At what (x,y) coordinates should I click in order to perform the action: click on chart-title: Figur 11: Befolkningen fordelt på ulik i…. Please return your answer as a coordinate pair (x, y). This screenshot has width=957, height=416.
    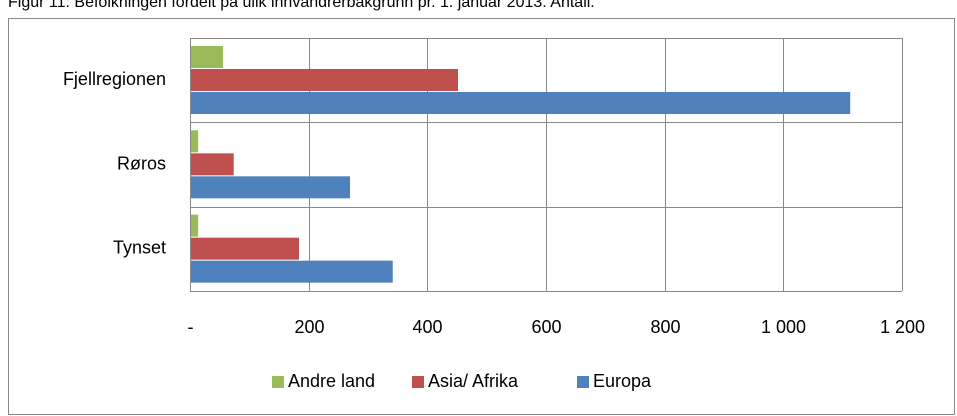
    Looking at the image, I should click on (301, 5).